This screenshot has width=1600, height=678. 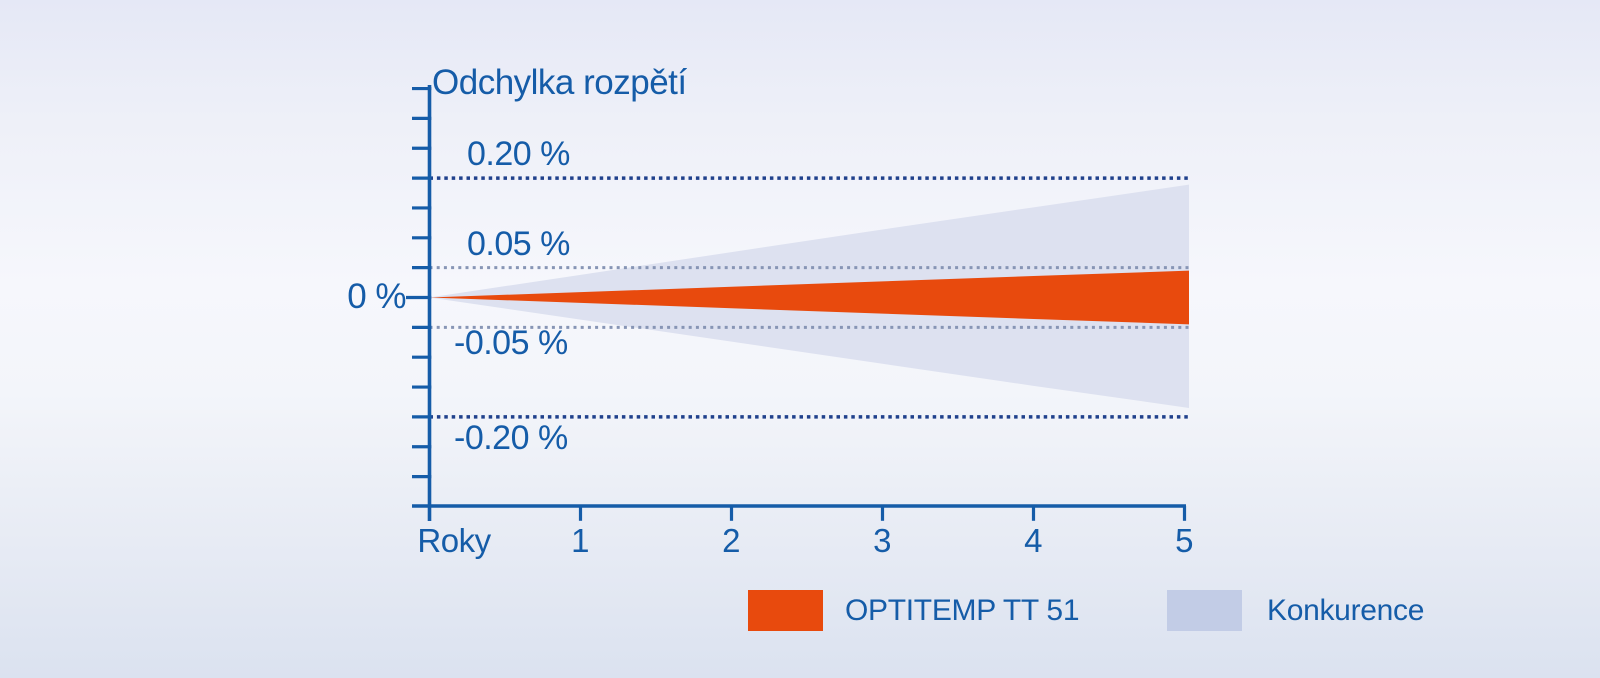 I want to click on legend-swatch-konkurence, so click(x=1204, y=610).